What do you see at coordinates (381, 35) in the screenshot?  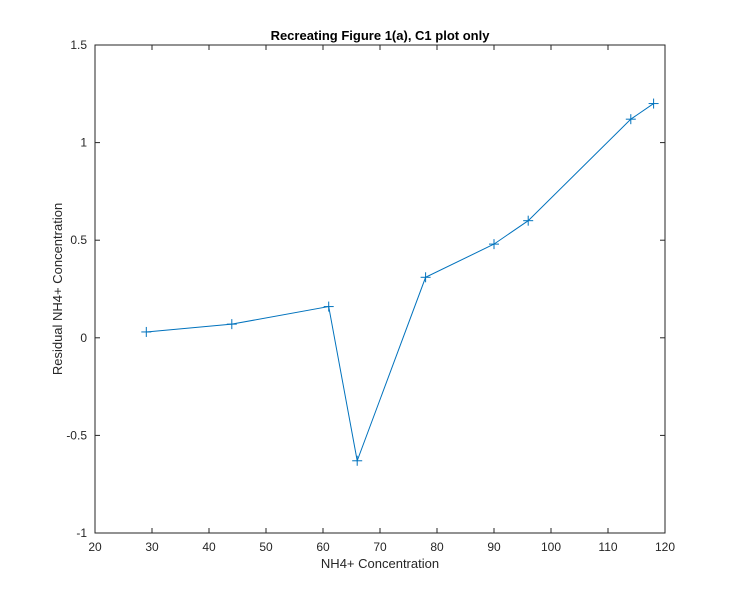 I see `chart-title: Recreating Figure 1(a), C1 plot only` at bounding box center [381, 35].